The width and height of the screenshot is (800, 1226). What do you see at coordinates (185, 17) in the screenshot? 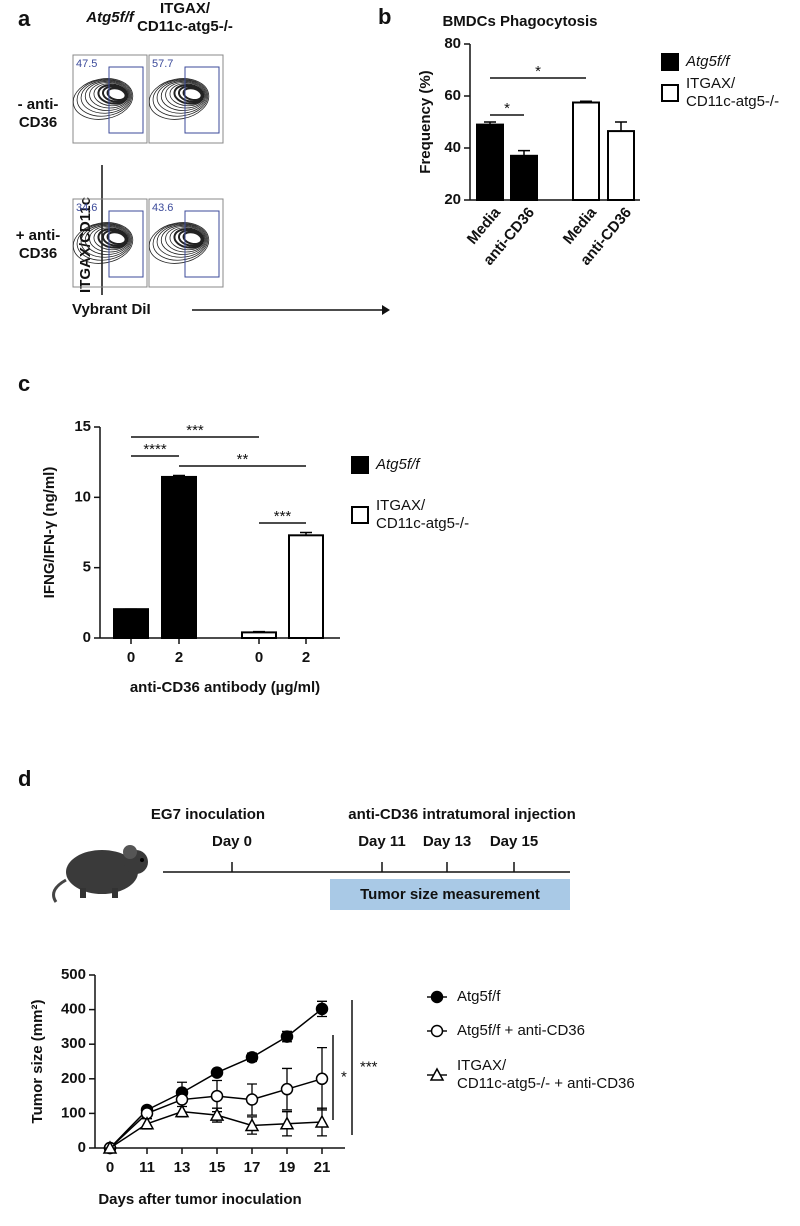
I see `column-header: ITGAX/CD11c-atg5-/-` at bounding box center [185, 17].